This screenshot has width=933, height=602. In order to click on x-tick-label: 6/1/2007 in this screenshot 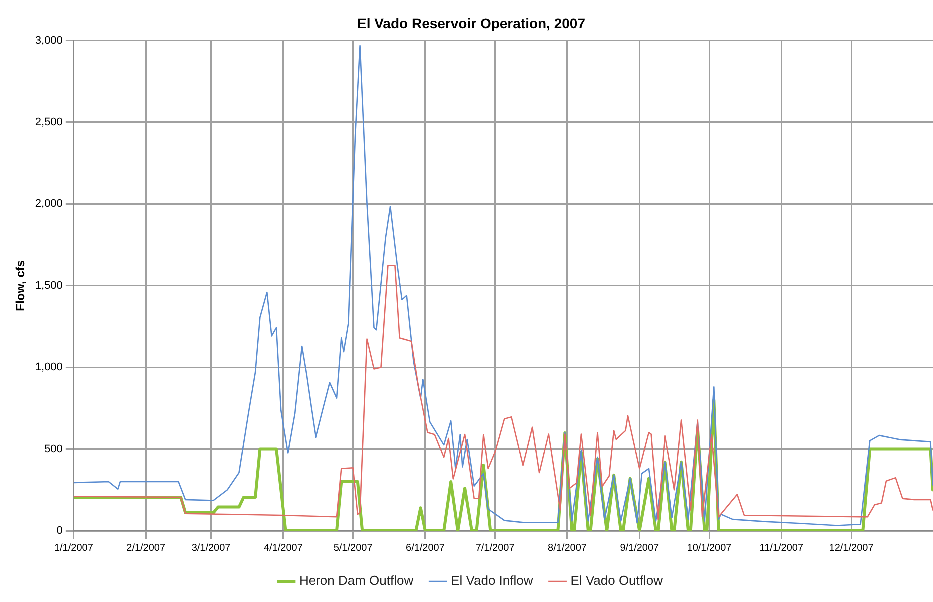, I will do `click(426, 548)`.